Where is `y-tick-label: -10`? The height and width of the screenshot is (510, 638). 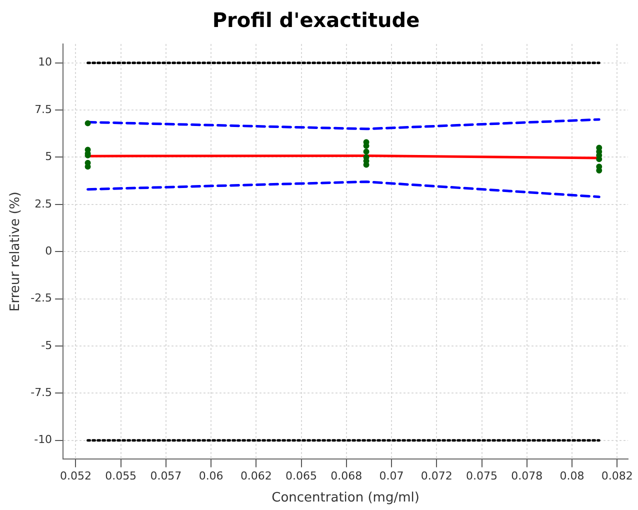
y-tick-label: -10 is located at coordinates (43, 439).